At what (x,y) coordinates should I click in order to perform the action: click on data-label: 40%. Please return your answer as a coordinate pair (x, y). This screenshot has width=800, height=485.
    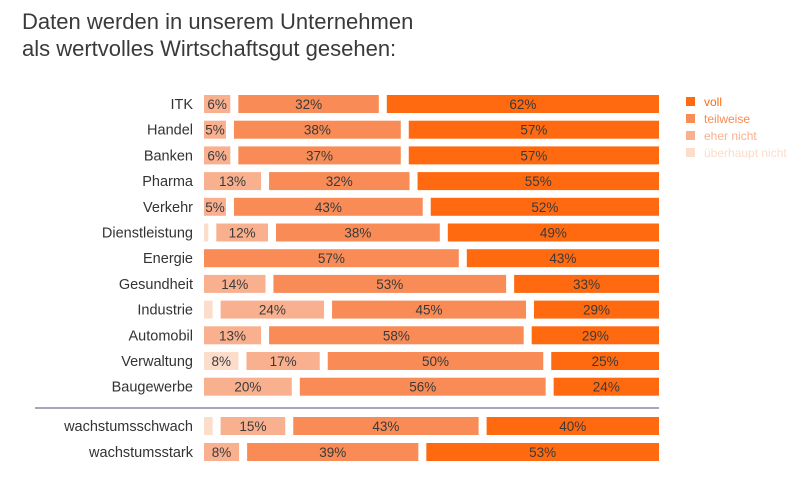
    Looking at the image, I should click on (572, 426).